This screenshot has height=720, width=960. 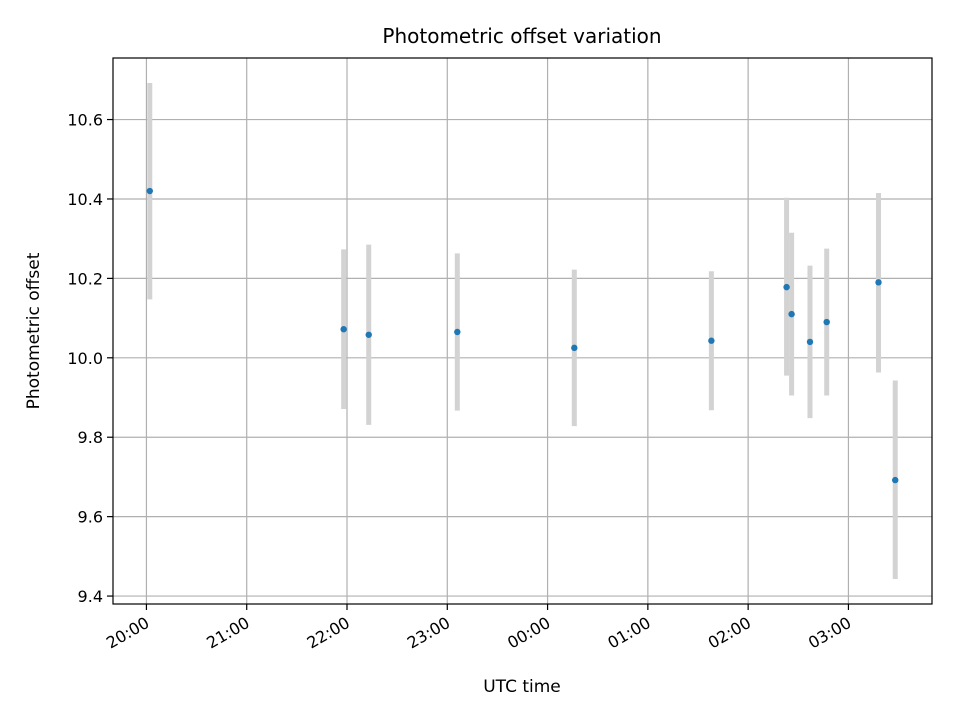 What do you see at coordinates (521, 36) in the screenshot?
I see `chart-title: Photometric offset variation` at bounding box center [521, 36].